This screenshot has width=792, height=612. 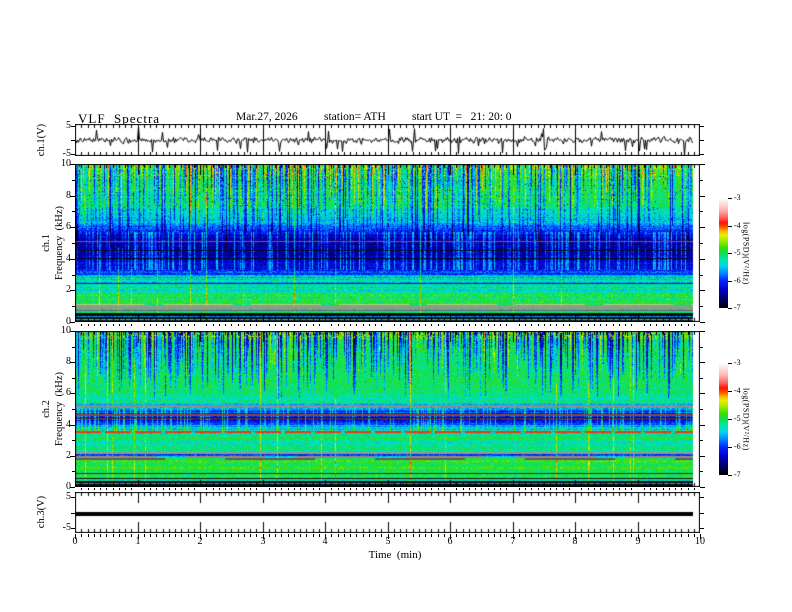 What do you see at coordinates (737, 362) in the screenshot?
I see `colorbar-tick-label: -3` at bounding box center [737, 362].